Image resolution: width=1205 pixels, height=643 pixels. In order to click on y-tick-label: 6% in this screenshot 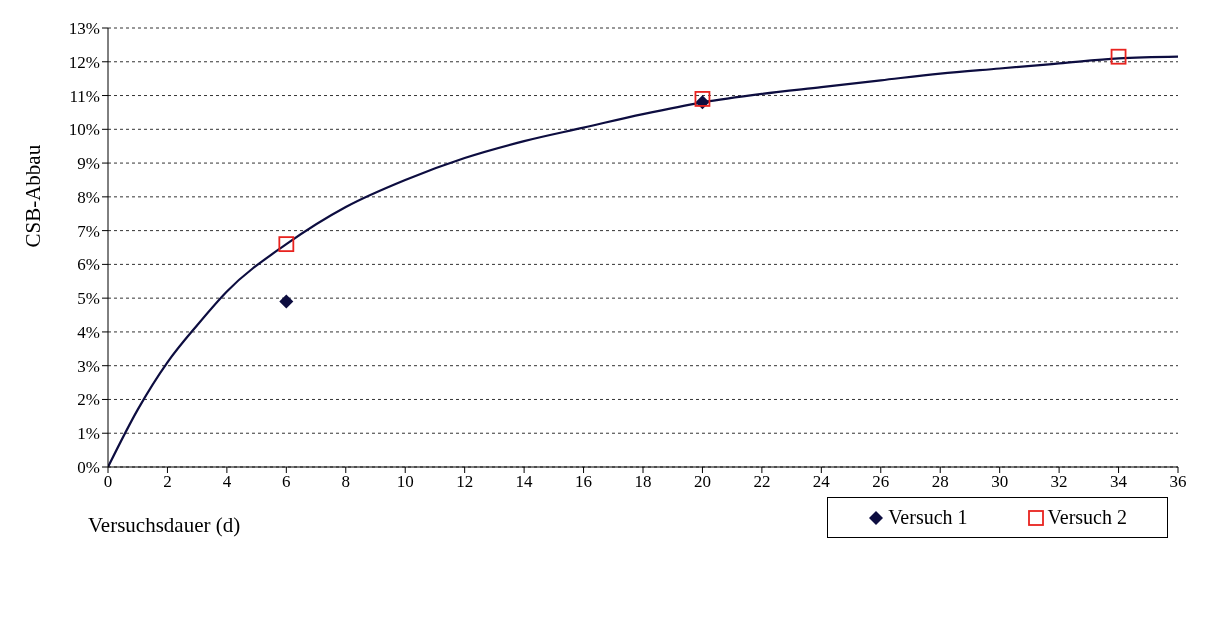, I will do `click(88, 265)`.